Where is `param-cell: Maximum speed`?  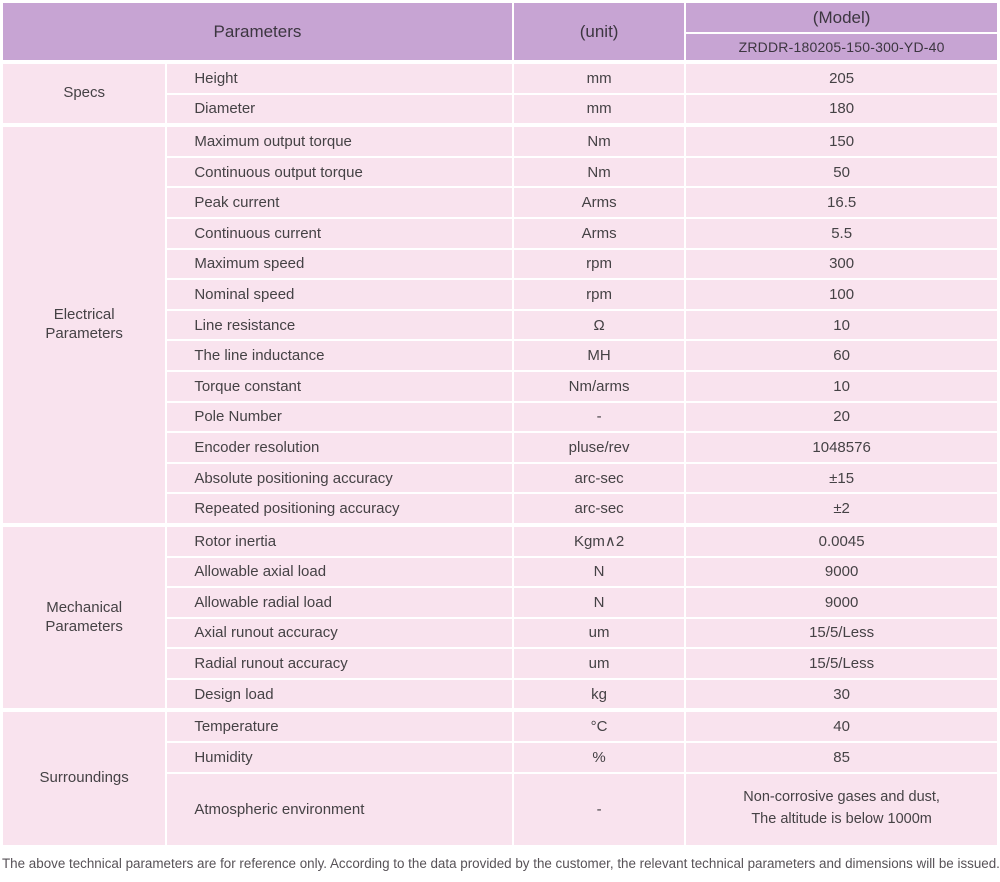
param-cell: Maximum speed is located at coordinates (339, 264).